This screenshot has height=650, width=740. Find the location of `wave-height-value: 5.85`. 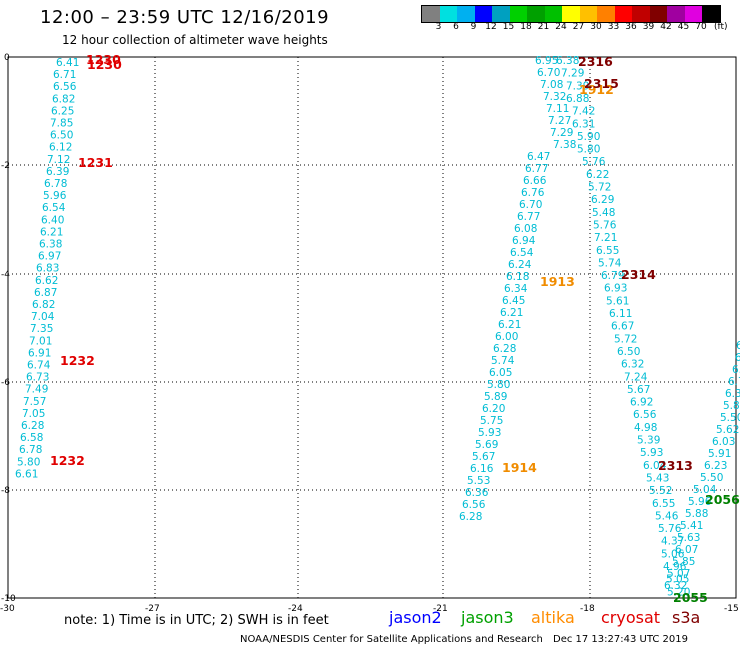

wave-height-value: 5.85 is located at coordinates (731, 406).